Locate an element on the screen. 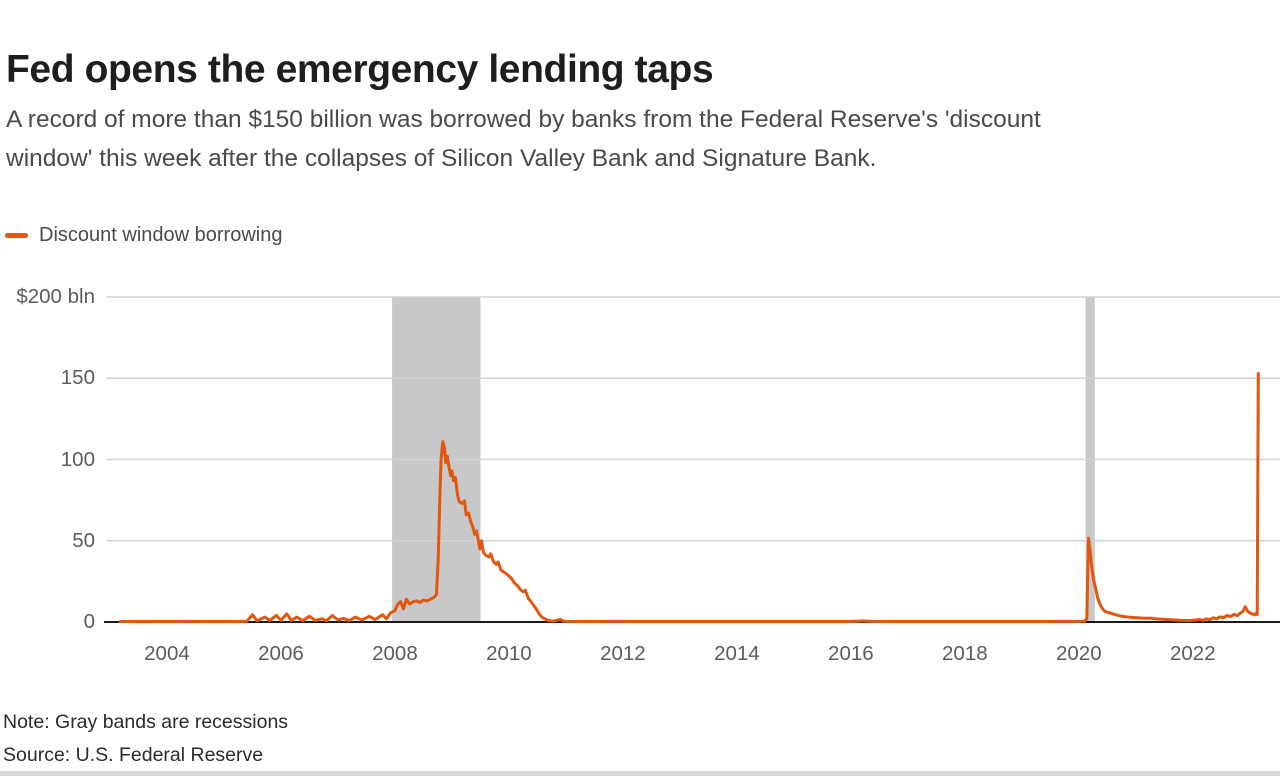  y-axis-label: 150 is located at coordinates (77, 378).